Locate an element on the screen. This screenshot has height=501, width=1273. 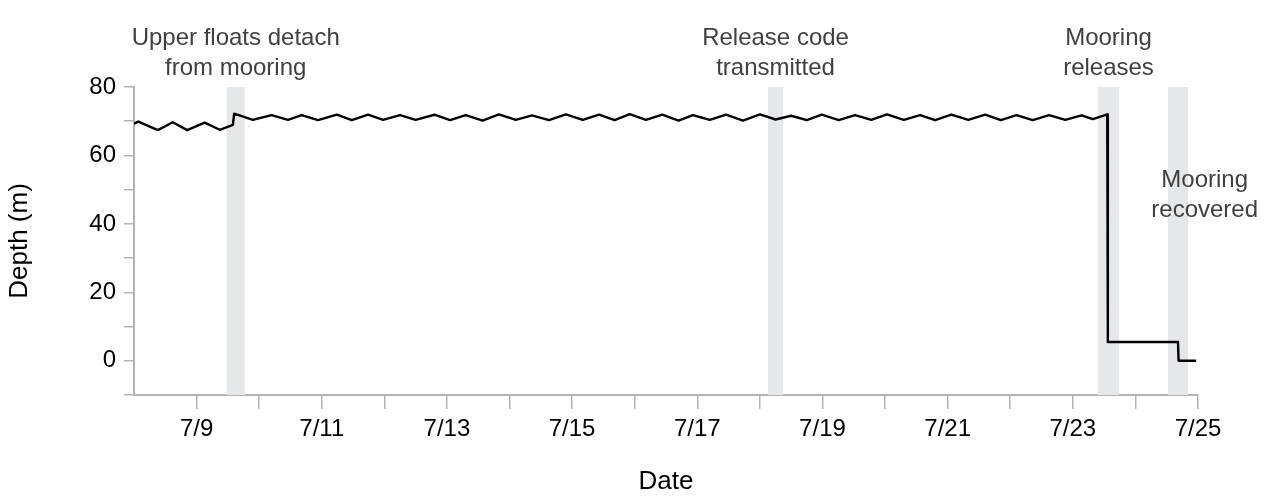
y-tick-label: 80 is located at coordinates (102, 85).